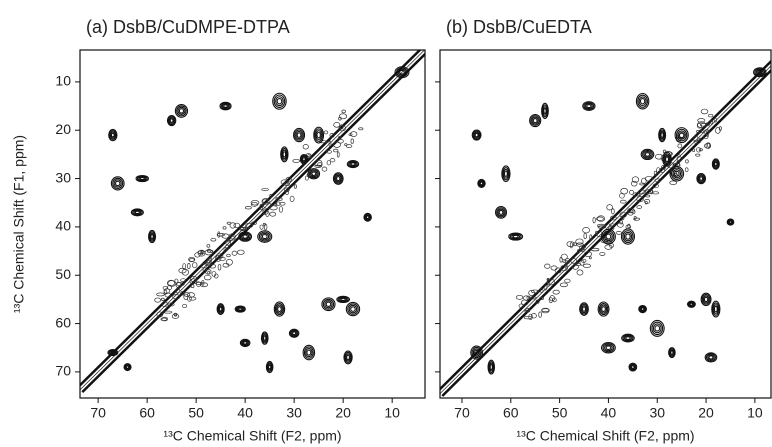  Describe the element at coordinates (98, 413) in the screenshot. I see `x-tick-label: 70` at that location.